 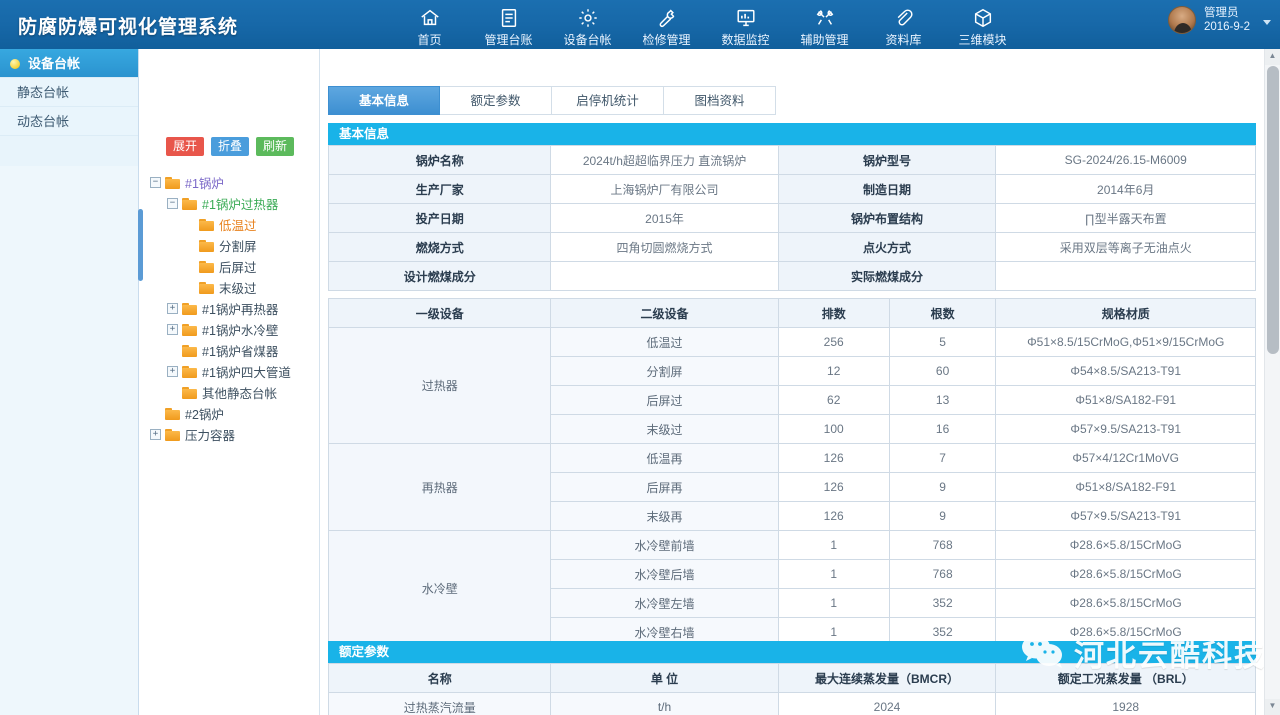 What do you see at coordinates (69, 440) in the screenshot?
I see `left-menu-filler` at bounding box center [69, 440].